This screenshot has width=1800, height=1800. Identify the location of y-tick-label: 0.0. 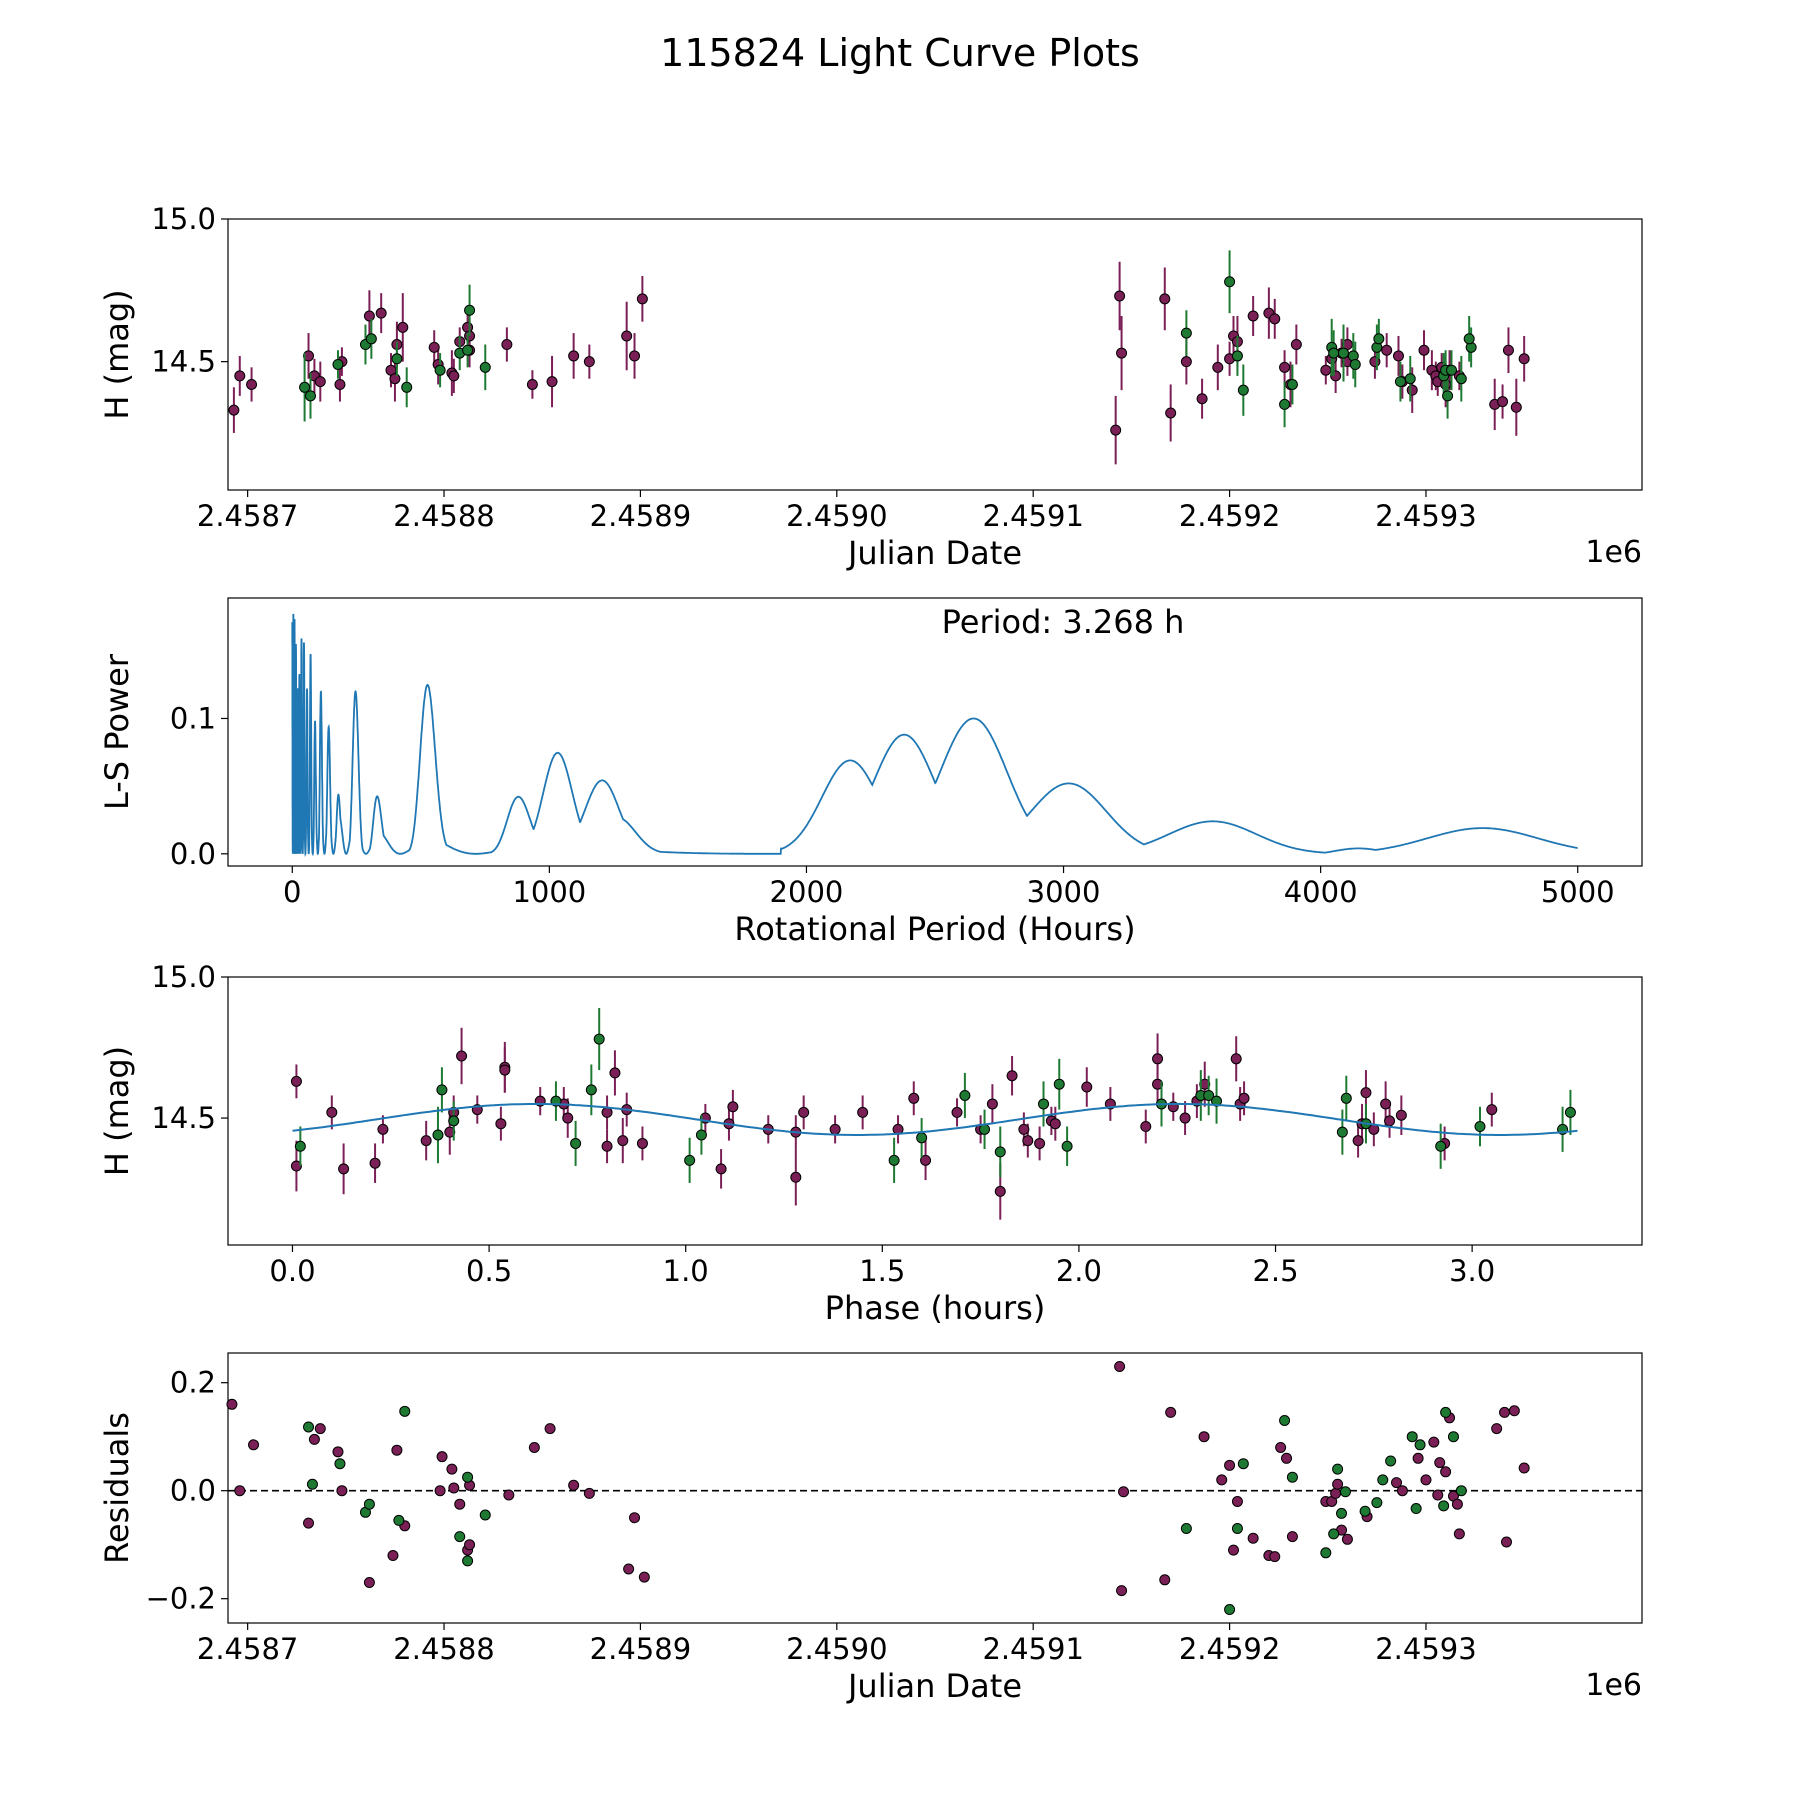
(193, 1491).